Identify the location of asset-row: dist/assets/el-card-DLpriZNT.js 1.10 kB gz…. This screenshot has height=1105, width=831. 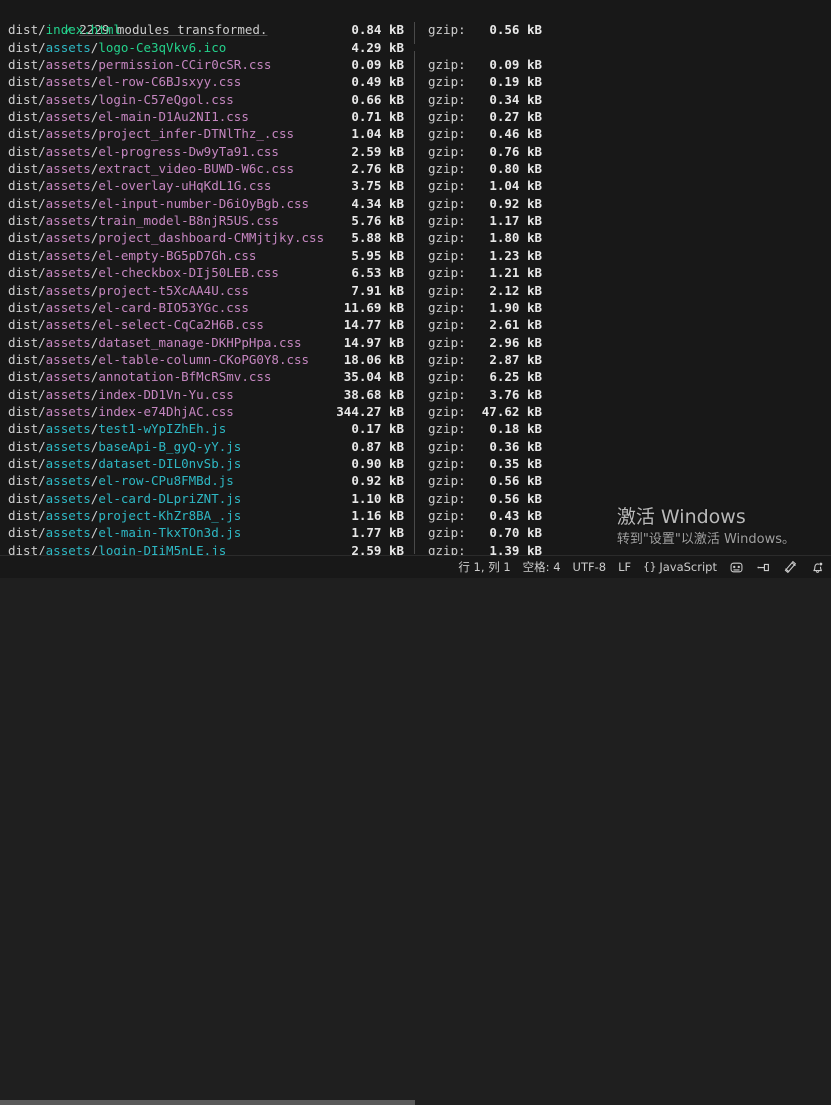
(417, 498).